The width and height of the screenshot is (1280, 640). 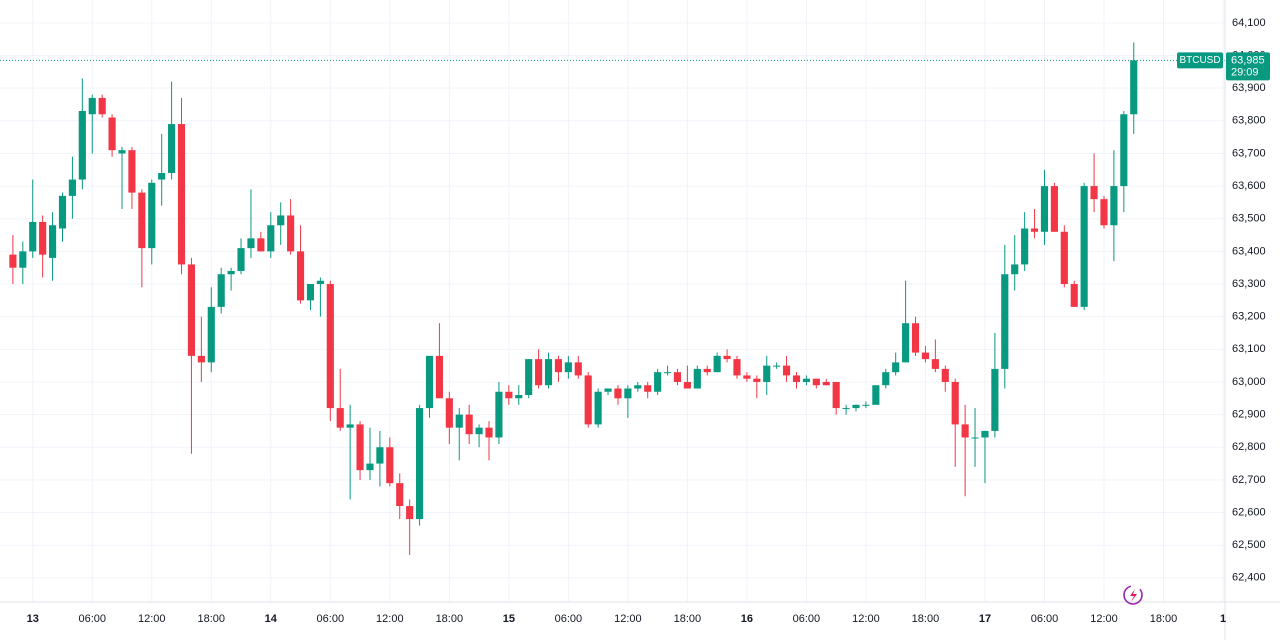 What do you see at coordinates (1248, 66) in the screenshot?
I see `price-tag` at bounding box center [1248, 66].